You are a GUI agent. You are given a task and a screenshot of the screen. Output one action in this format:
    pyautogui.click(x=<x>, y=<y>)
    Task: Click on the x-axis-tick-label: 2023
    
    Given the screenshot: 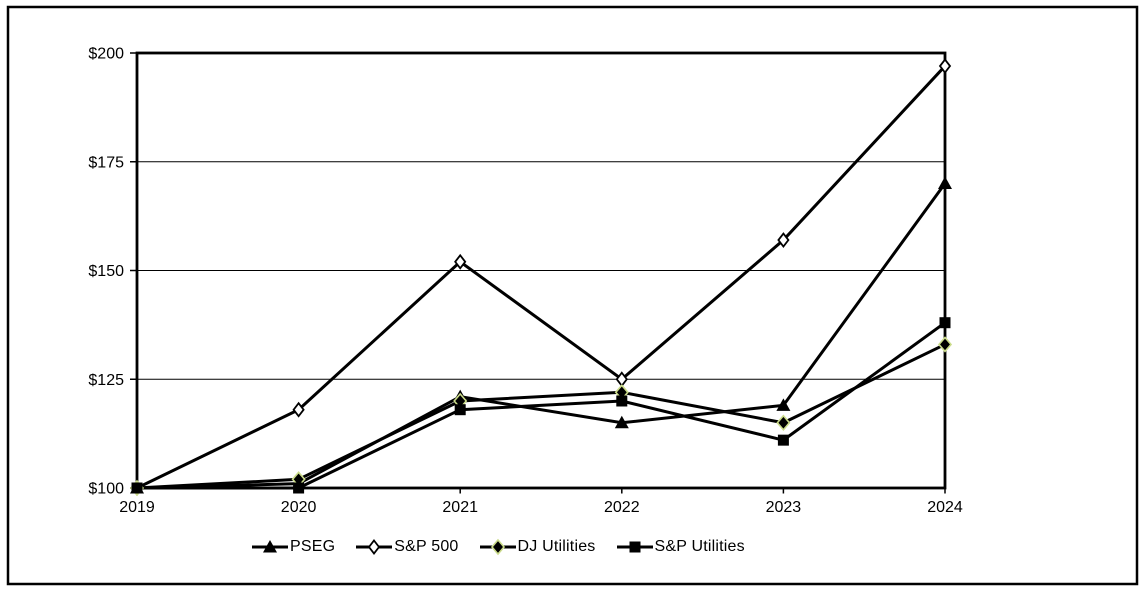 What is the action you would take?
    pyautogui.click(x=784, y=507)
    